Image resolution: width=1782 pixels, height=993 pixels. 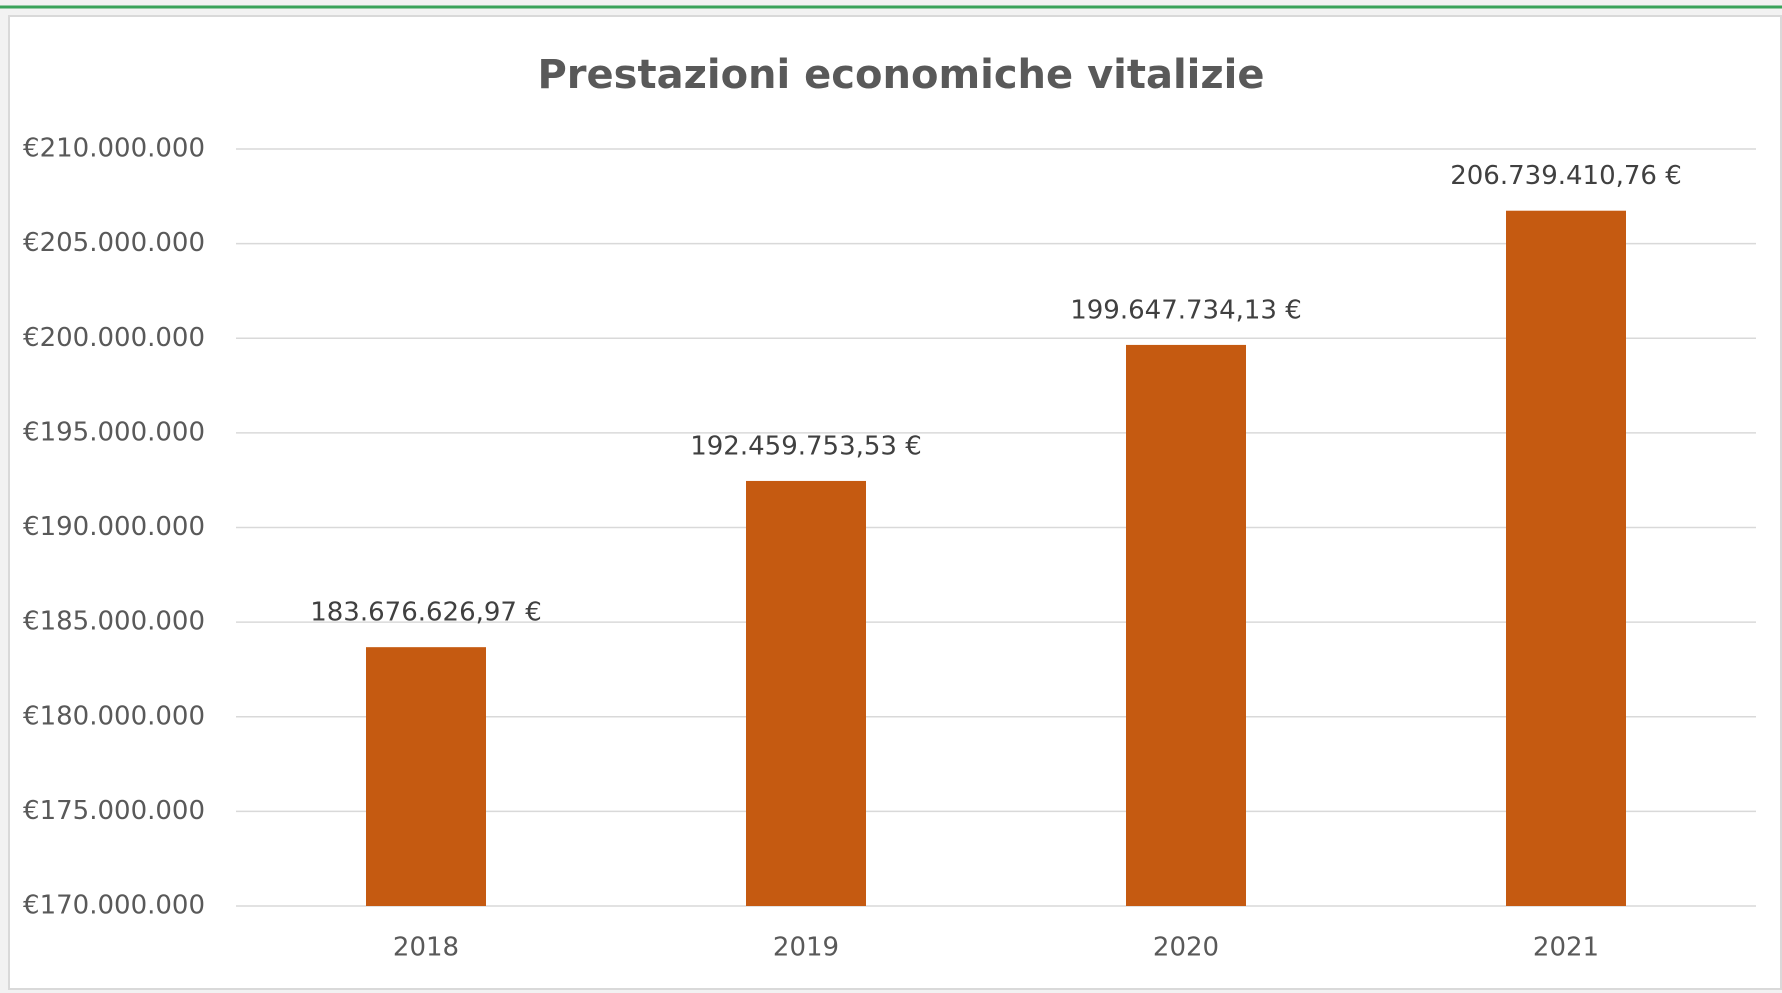 What do you see at coordinates (114, 338) in the screenshot?
I see `y-tick-label: €200.000.000` at bounding box center [114, 338].